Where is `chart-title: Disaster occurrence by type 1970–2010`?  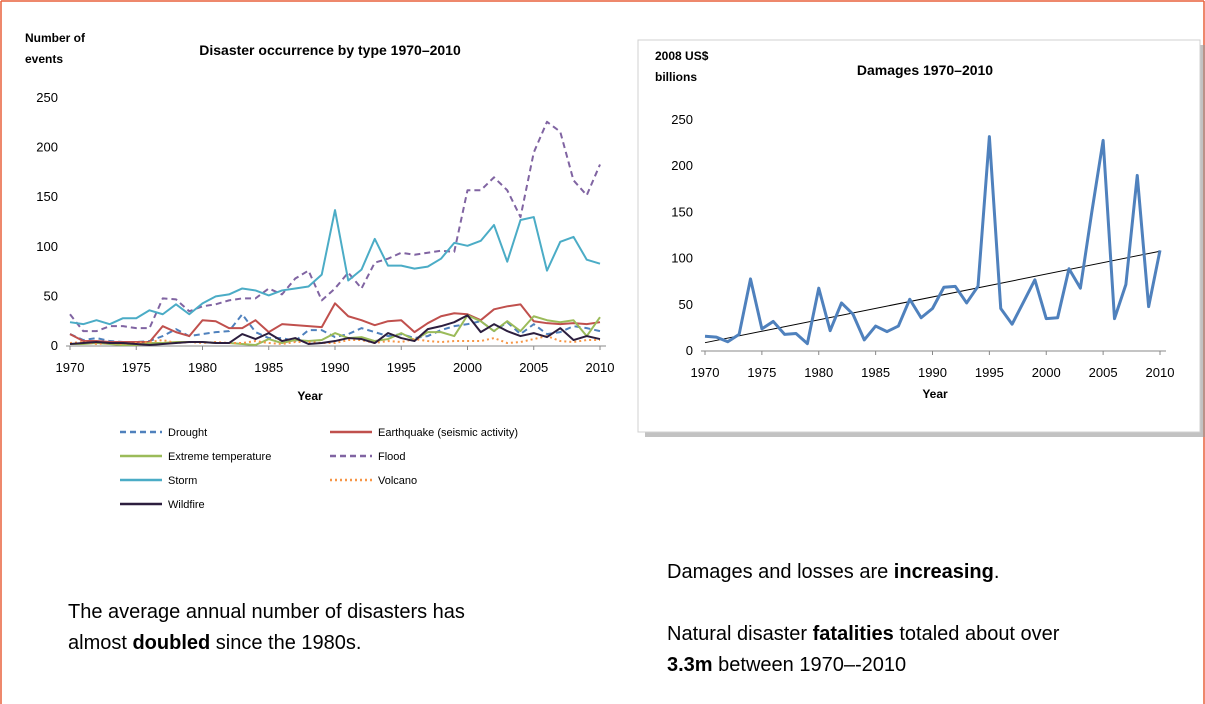 chart-title: Disaster occurrence by type 1970–2010 is located at coordinates (330, 50).